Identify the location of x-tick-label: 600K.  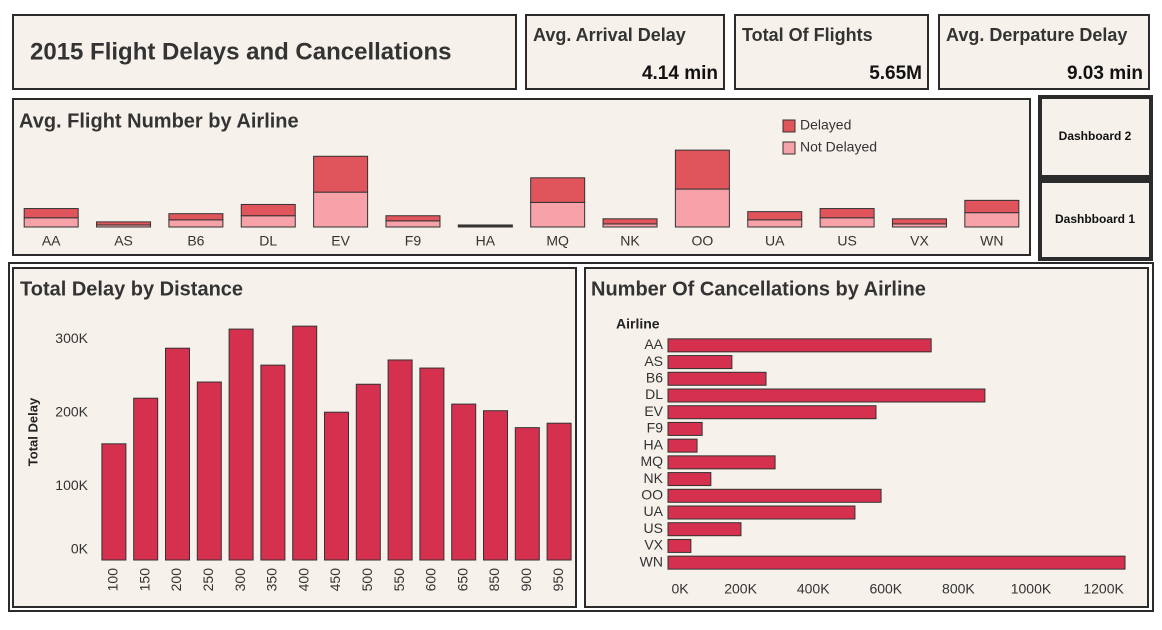
(885, 589).